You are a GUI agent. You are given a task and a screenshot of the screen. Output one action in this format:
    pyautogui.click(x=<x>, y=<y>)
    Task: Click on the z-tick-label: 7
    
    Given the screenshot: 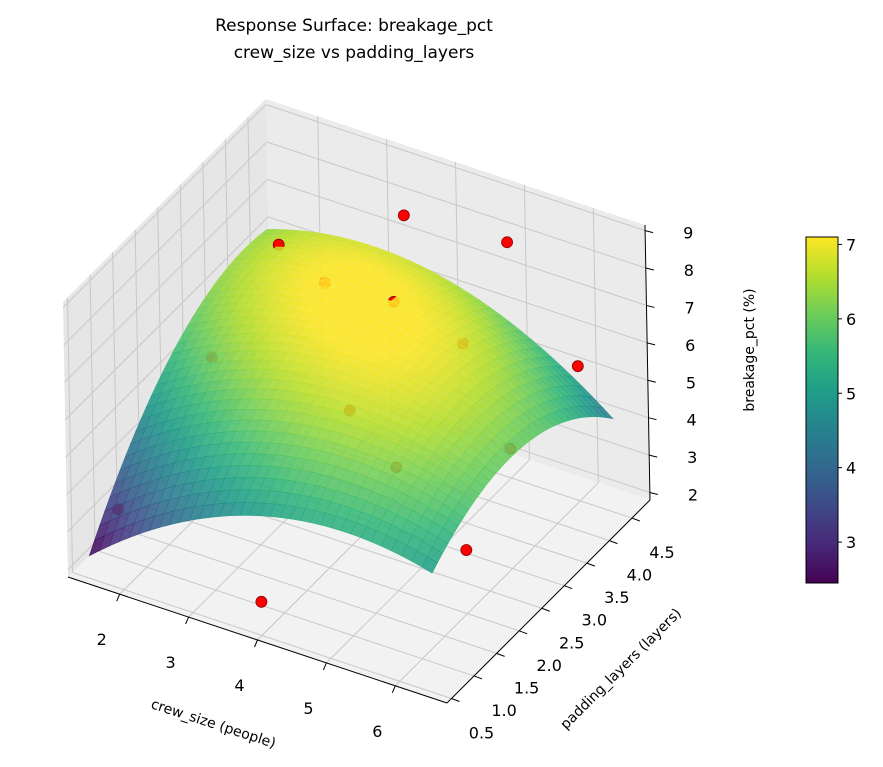 What is the action you would take?
    pyautogui.click(x=689, y=307)
    